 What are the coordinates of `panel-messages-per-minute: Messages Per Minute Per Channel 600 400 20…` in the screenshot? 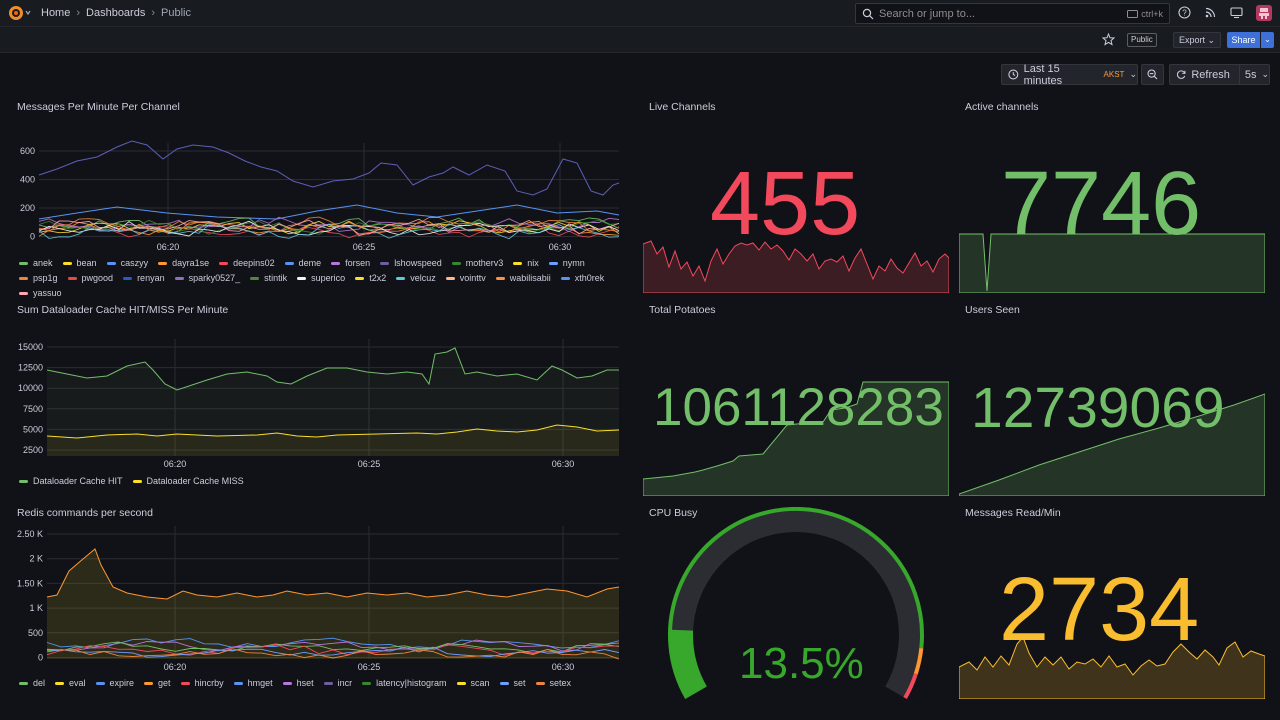 It's located at (322, 199).